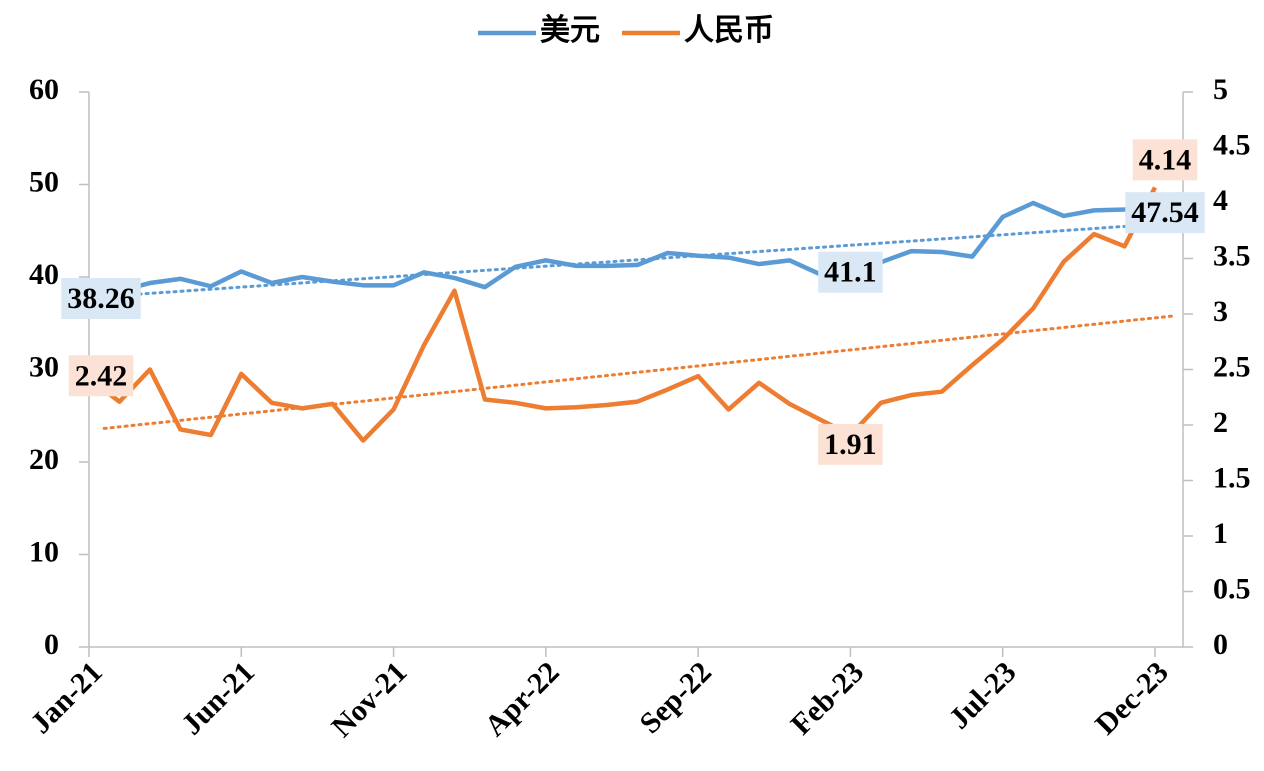 The height and width of the screenshot is (771, 1264). I want to click on legend-label: 美元, so click(570, 30).